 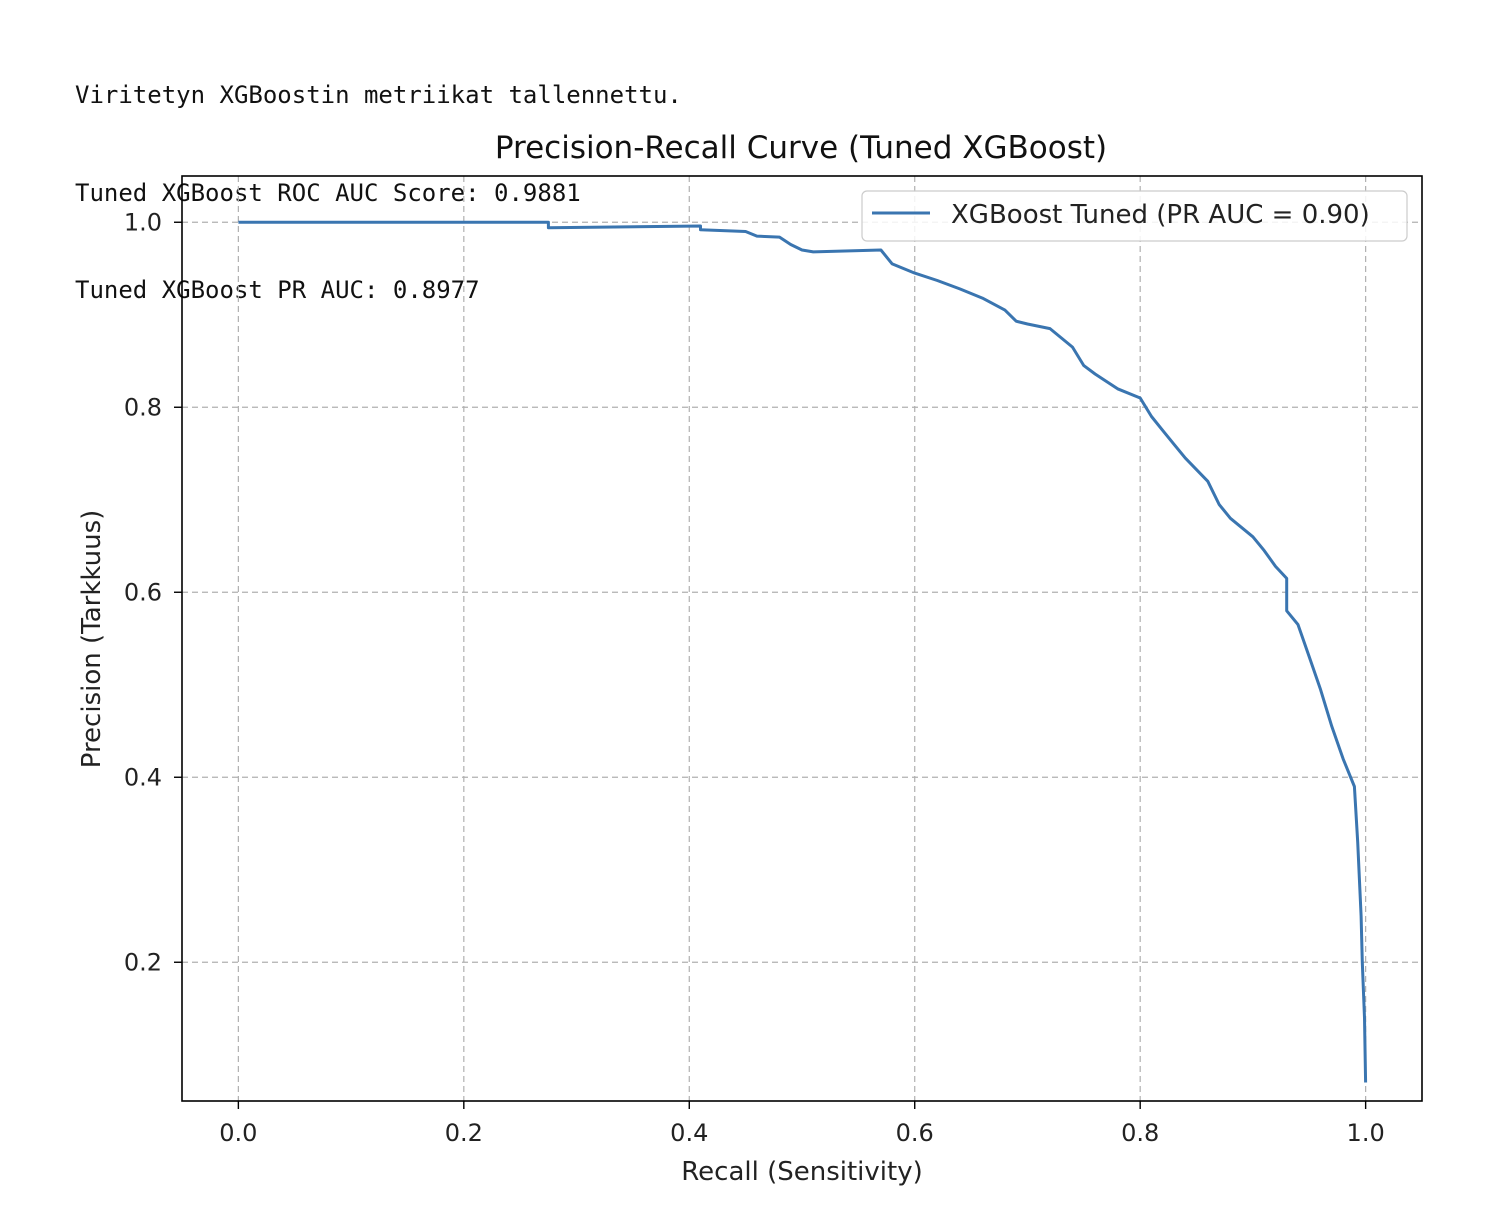 What do you see at coordinates (143, 222) in the screenshot?
I see `y-tick-label: 1.0` at bounding box center [143, 222].